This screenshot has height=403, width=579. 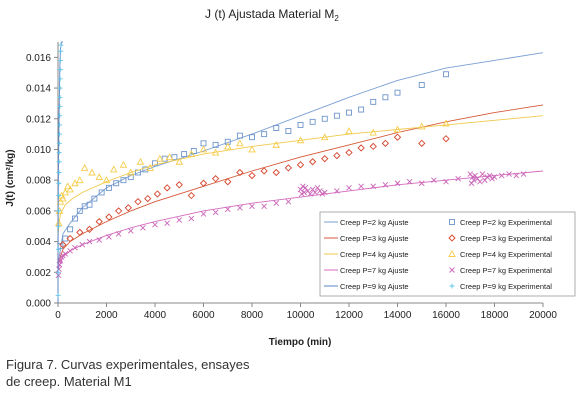 What do you see at coordinates (38, 211) in the screenshot?
I see `y-tick-label: 0.006` at bounding box center [38, 211].